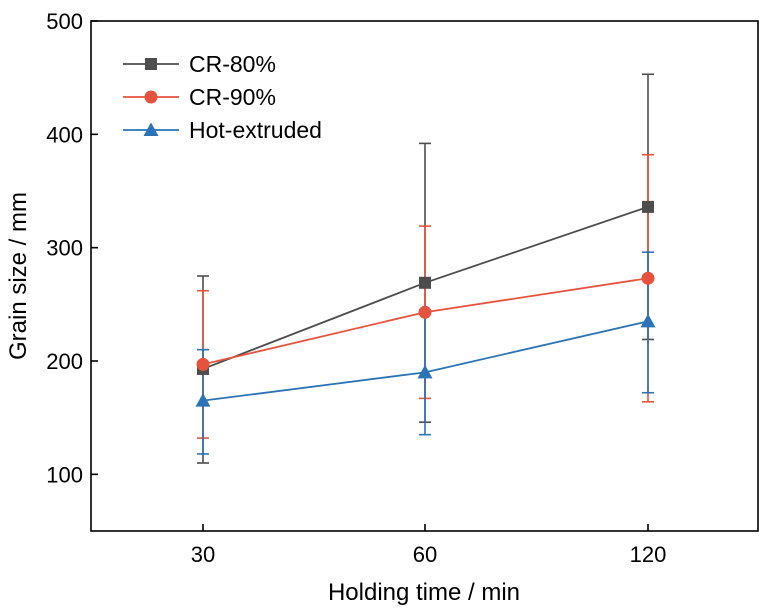  I want to click on x-axis-ticks: 30 60 120, so click(429, 545).